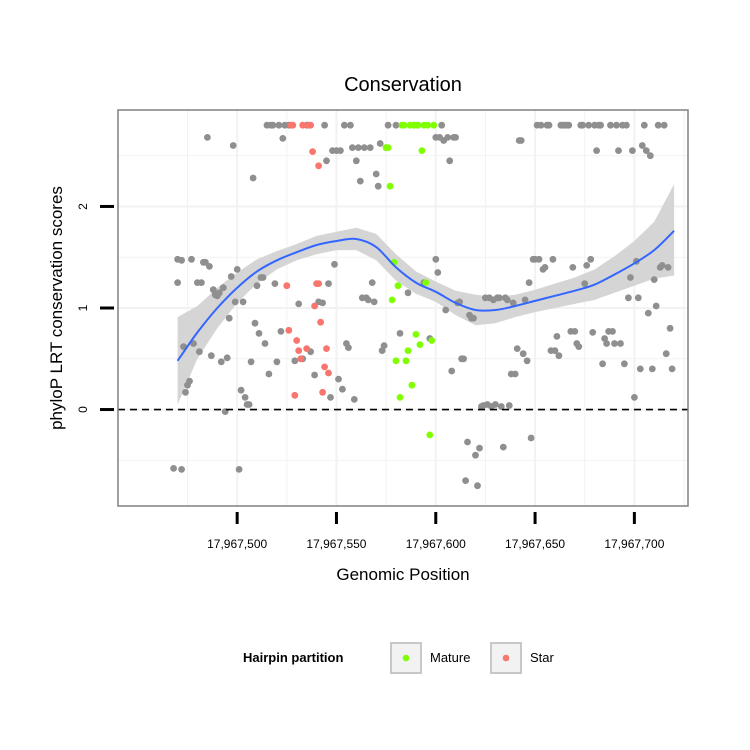  Describe the element at coordinates (83, 409) in the screenshot. I see `y-tick-label: 0` at that location.